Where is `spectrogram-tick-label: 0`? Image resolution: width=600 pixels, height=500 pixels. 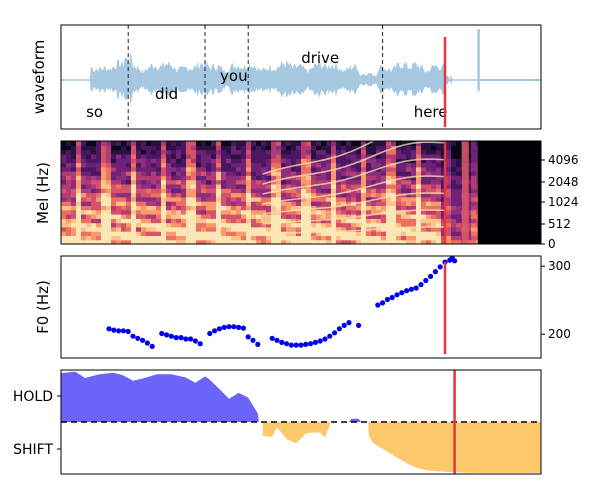
spectrogram-tick-label: 0 is located at coordinates (552, 244).